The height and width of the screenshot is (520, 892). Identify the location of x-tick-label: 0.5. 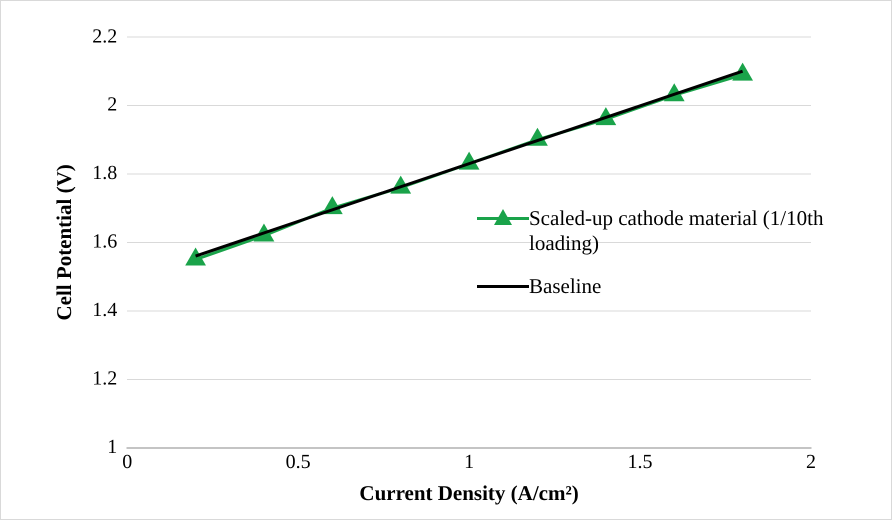
(298, 462).